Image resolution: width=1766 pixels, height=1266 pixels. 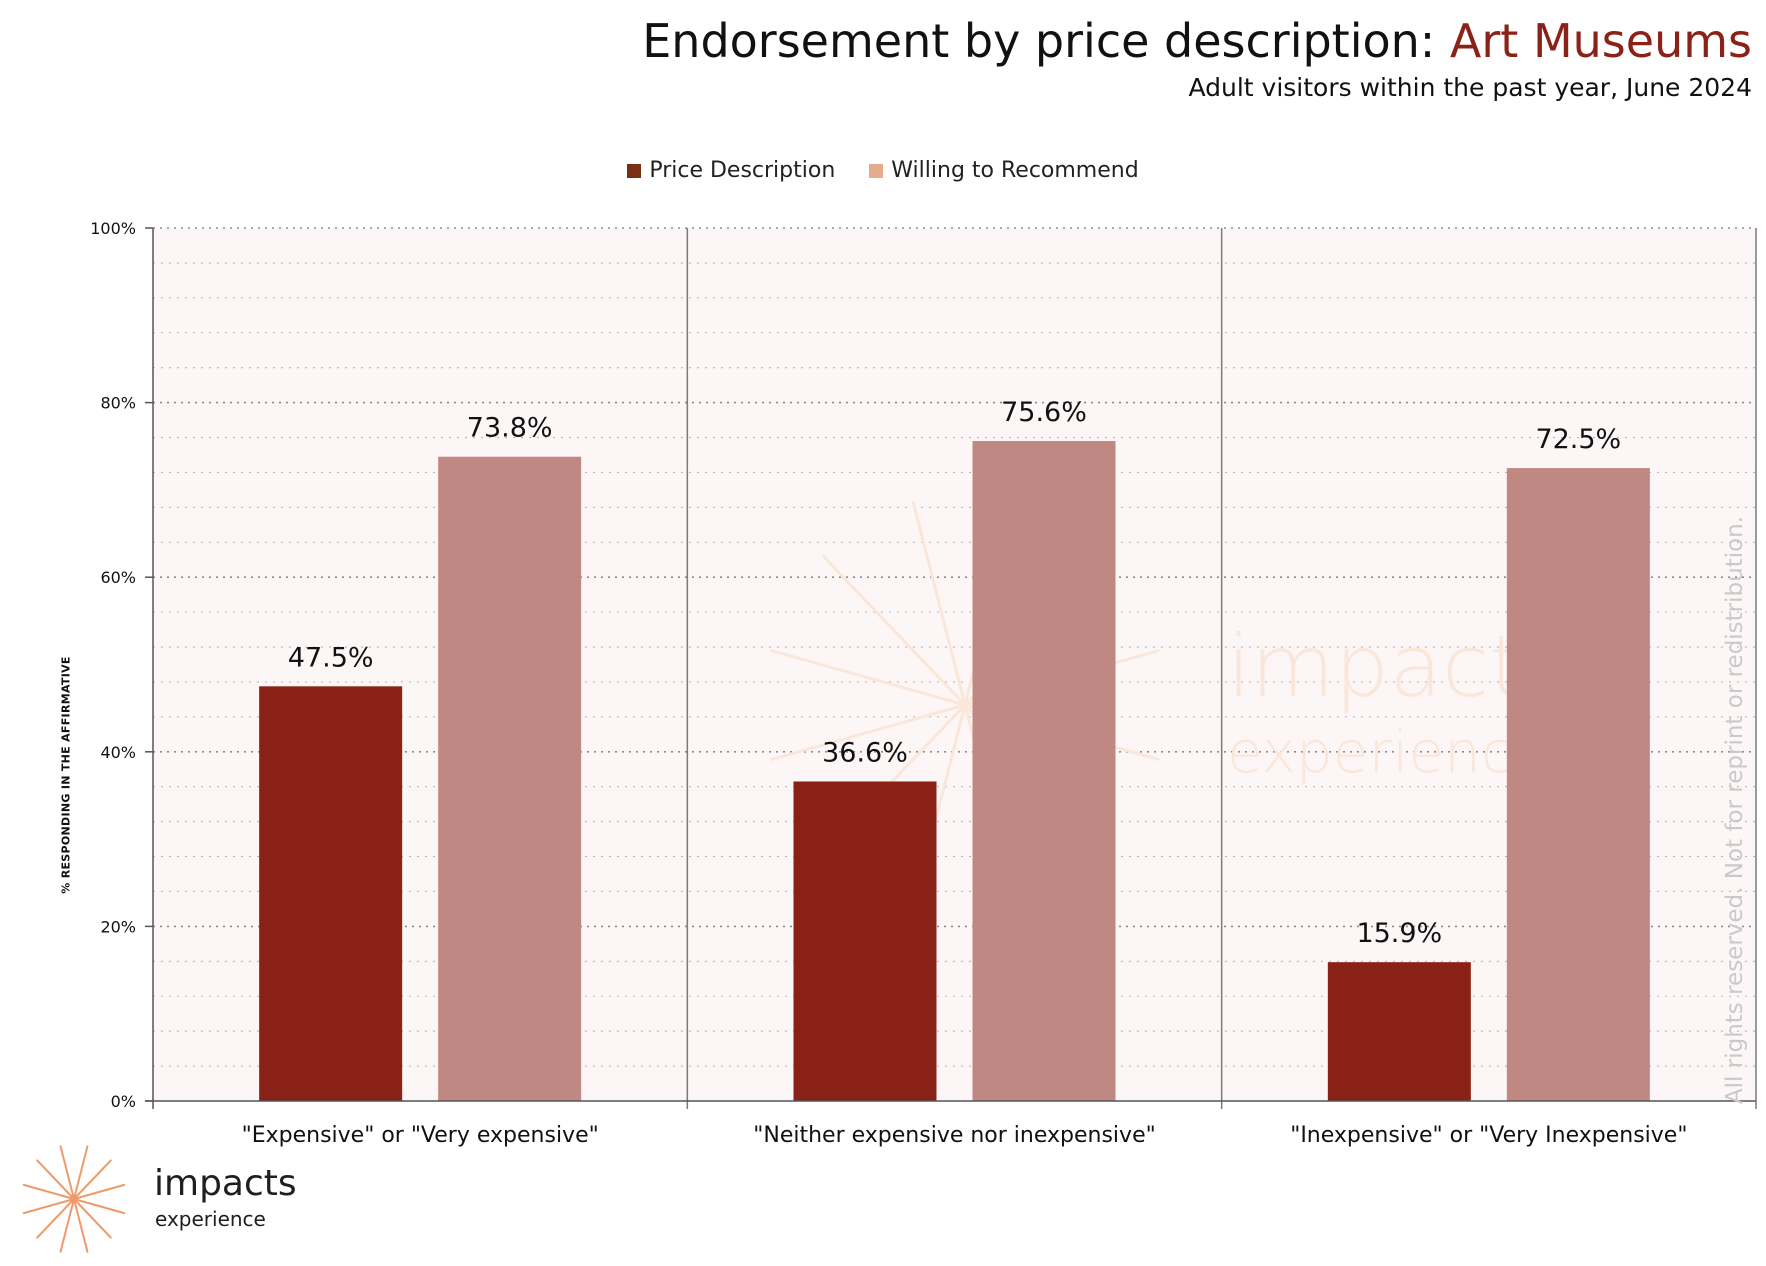 What do you see at coordinates (66, 775) in the screenshot?
I see `y-axis-title: % RESPONDING IN THE AFFIRMATIVE` at bounding box center [66, 775].